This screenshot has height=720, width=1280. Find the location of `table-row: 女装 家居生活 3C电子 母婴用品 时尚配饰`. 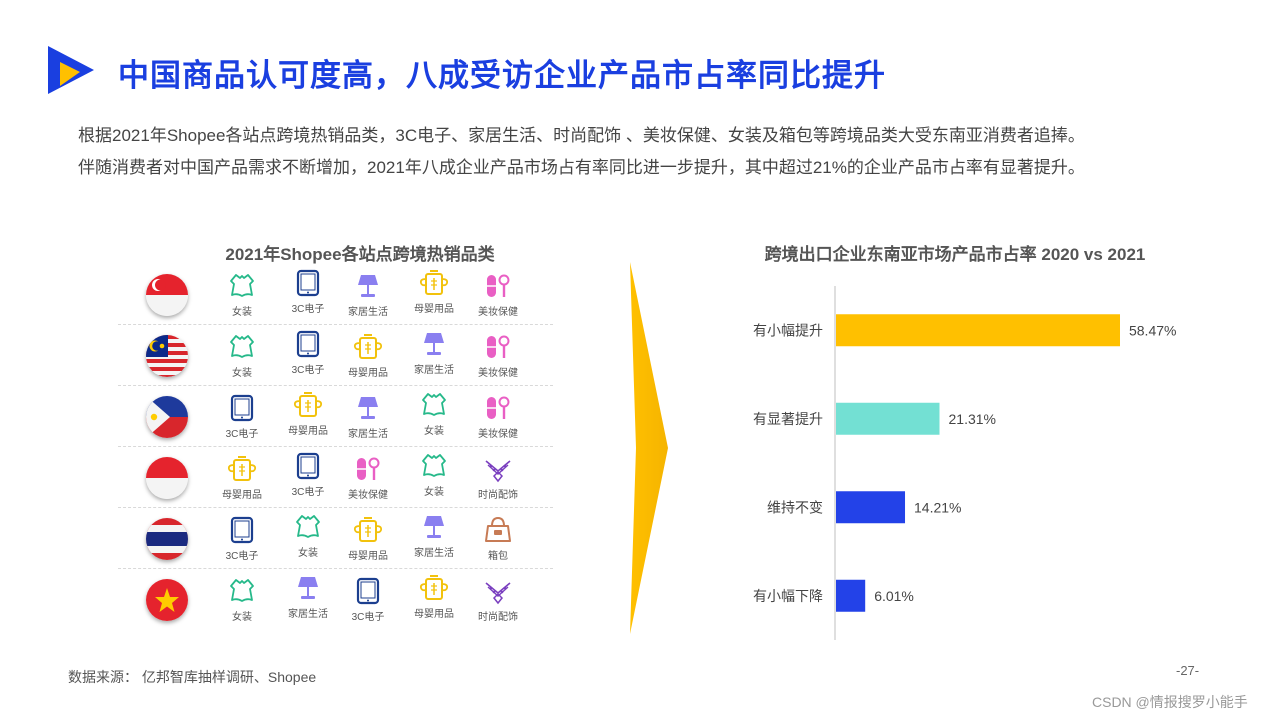

table-row: 女装 家居生活 3C电子 母婴用品 时尚配饰 is located at coordinates (335, 599).